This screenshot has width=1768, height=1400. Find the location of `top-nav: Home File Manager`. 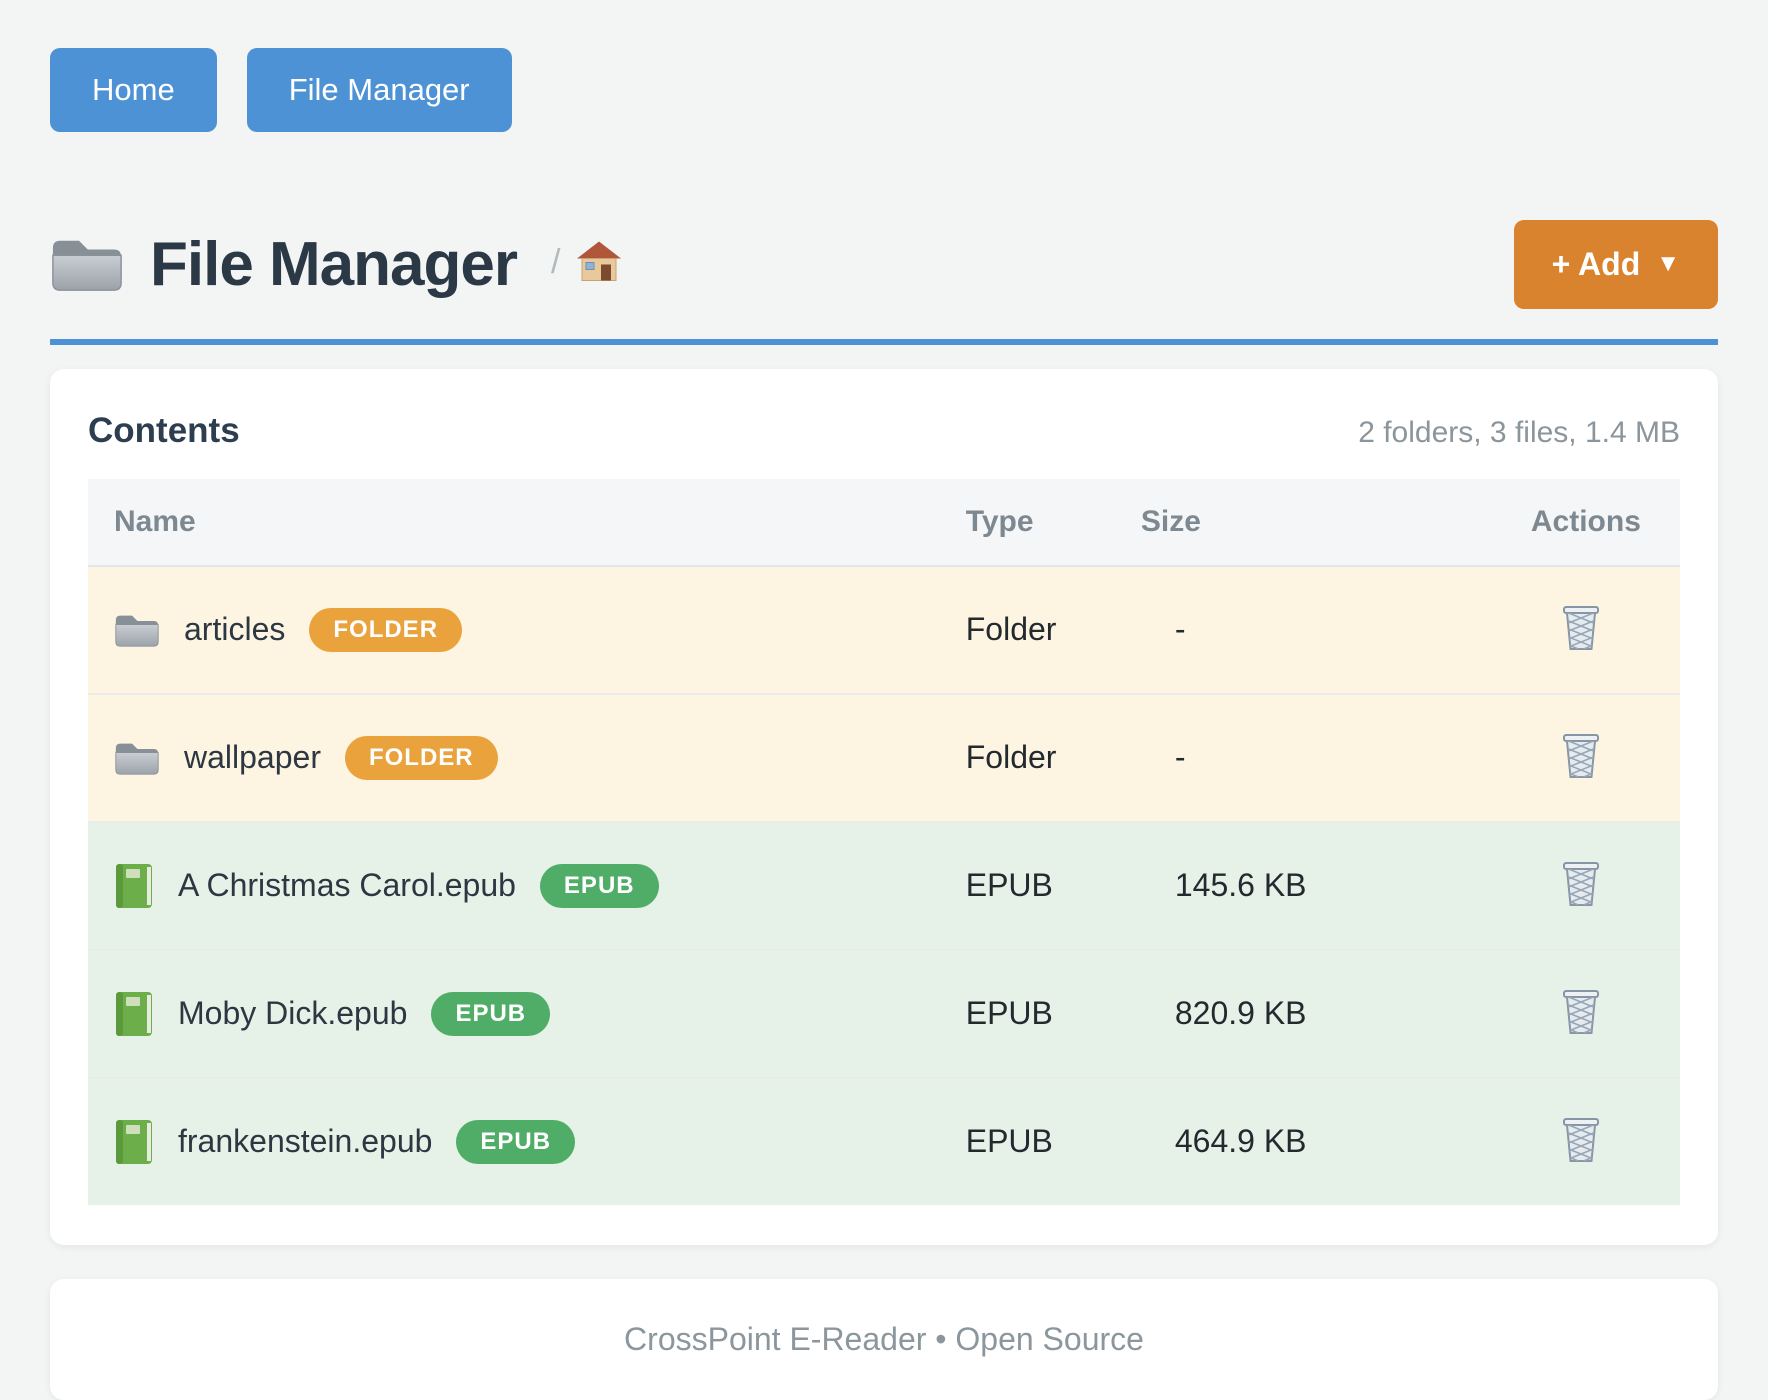

top-nav: Home File Manager is located at coordinates (884, 90).